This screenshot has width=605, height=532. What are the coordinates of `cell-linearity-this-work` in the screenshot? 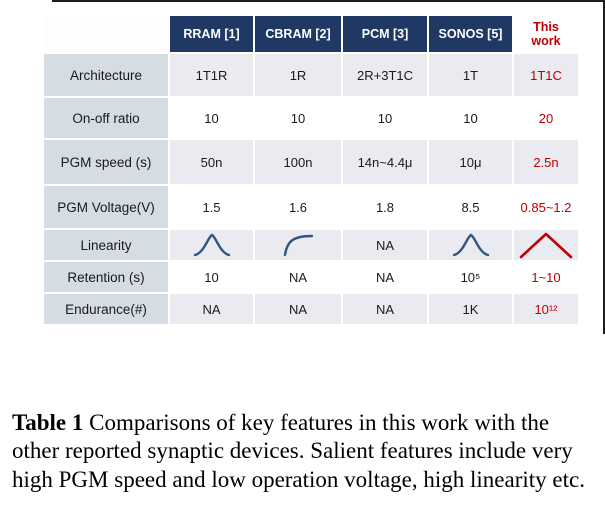 It's located at (546, 245).